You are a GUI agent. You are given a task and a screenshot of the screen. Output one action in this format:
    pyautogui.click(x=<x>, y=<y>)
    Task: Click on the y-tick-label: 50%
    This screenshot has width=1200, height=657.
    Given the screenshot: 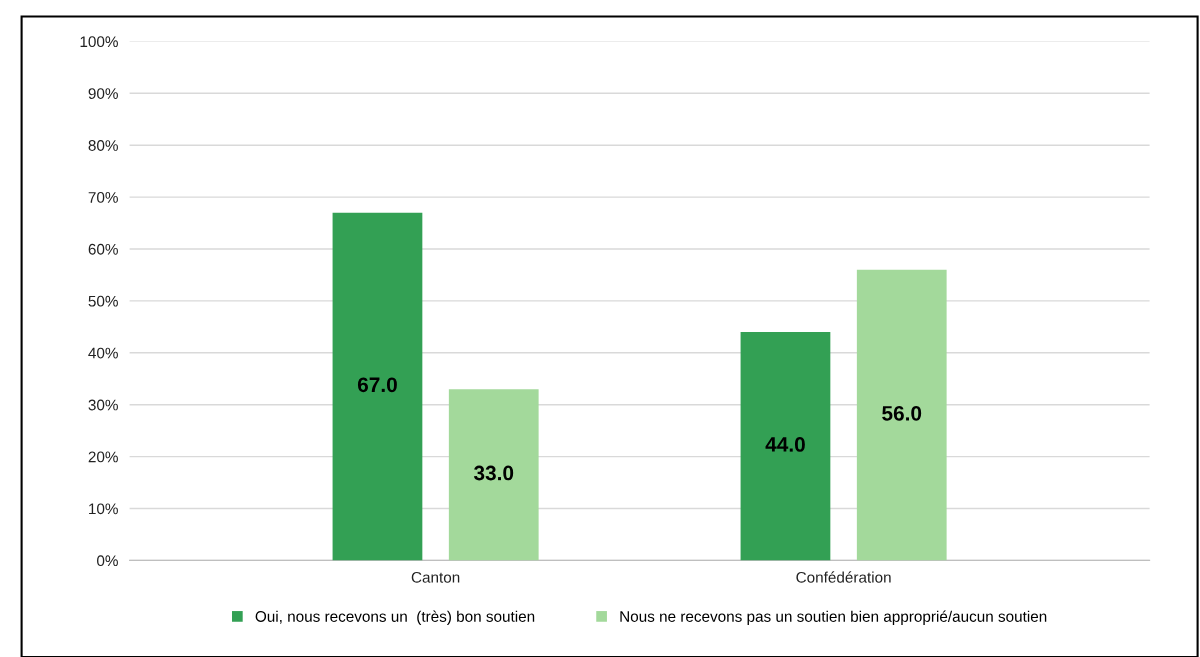 What is the action you would take?
    pyautogui.click(x=103, y=301)
    